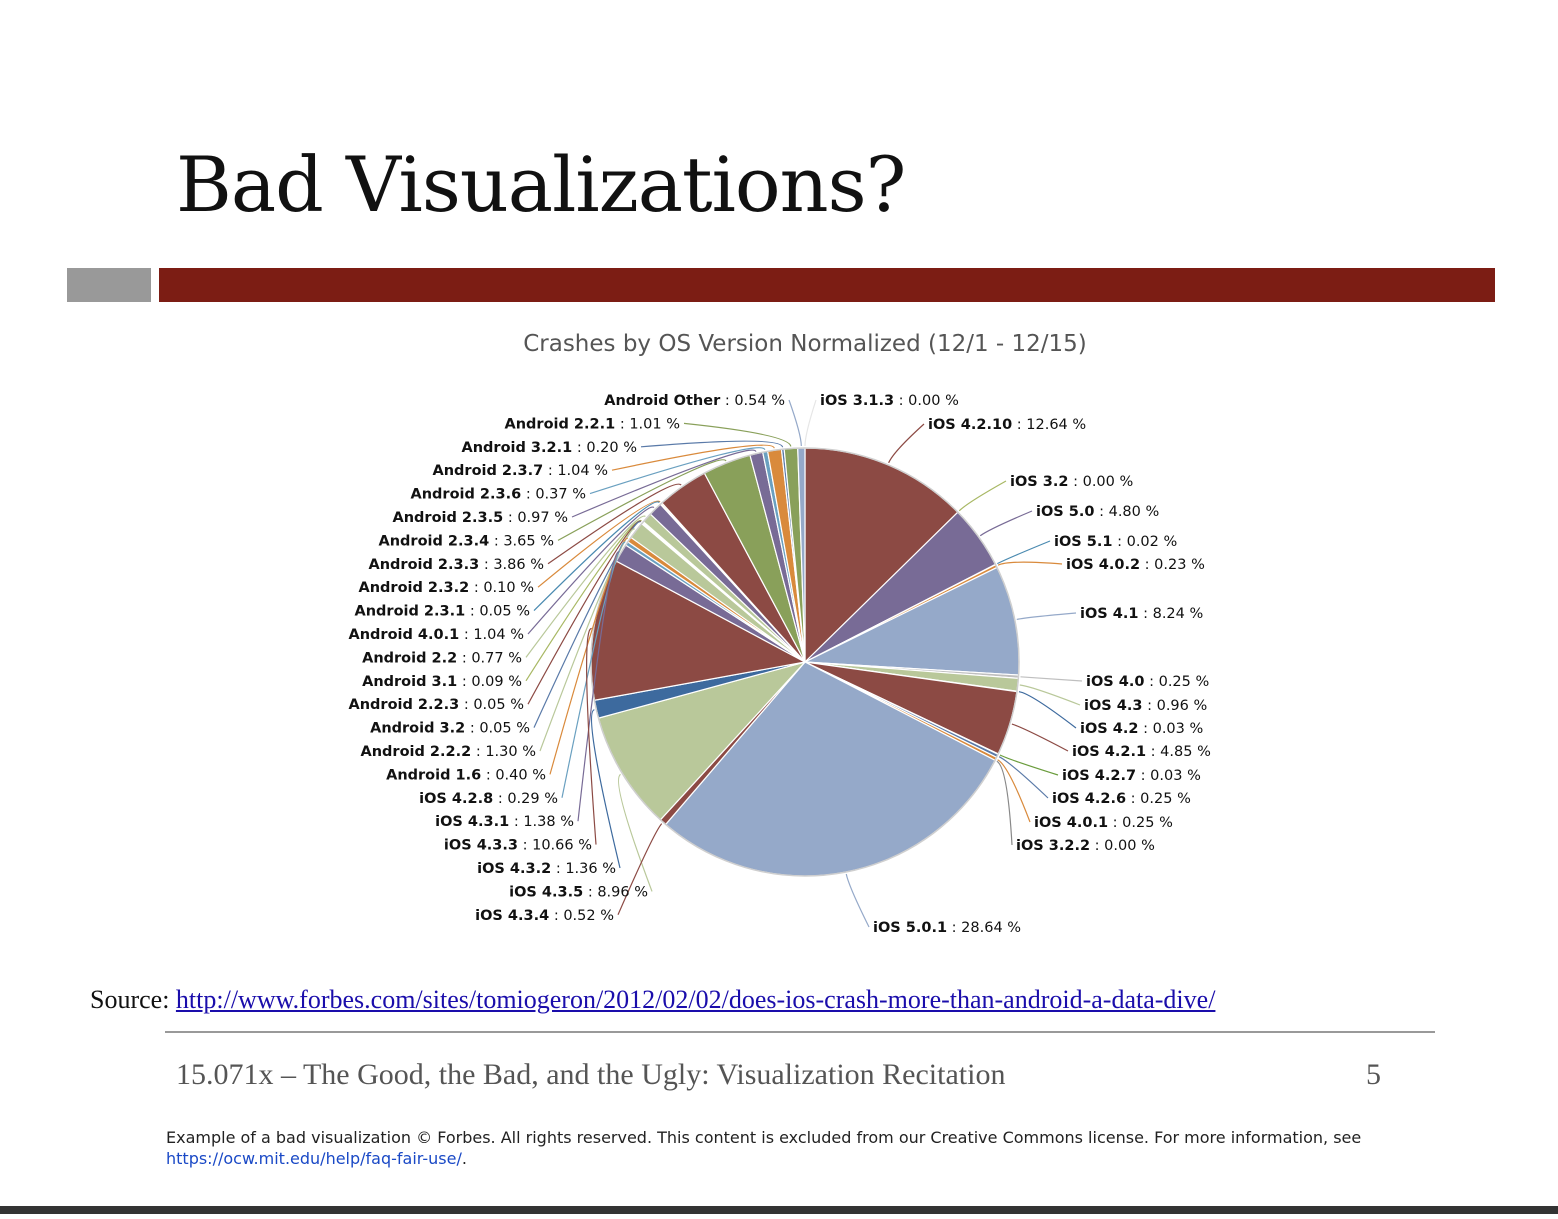 The width and height of the screenshot is (1558, 1219). Describe the element at coordinates (1141, 752) in the screenshot. I see `label-ios-4-2-1: iOS 4.2.1 : 4.85 %` at that location.